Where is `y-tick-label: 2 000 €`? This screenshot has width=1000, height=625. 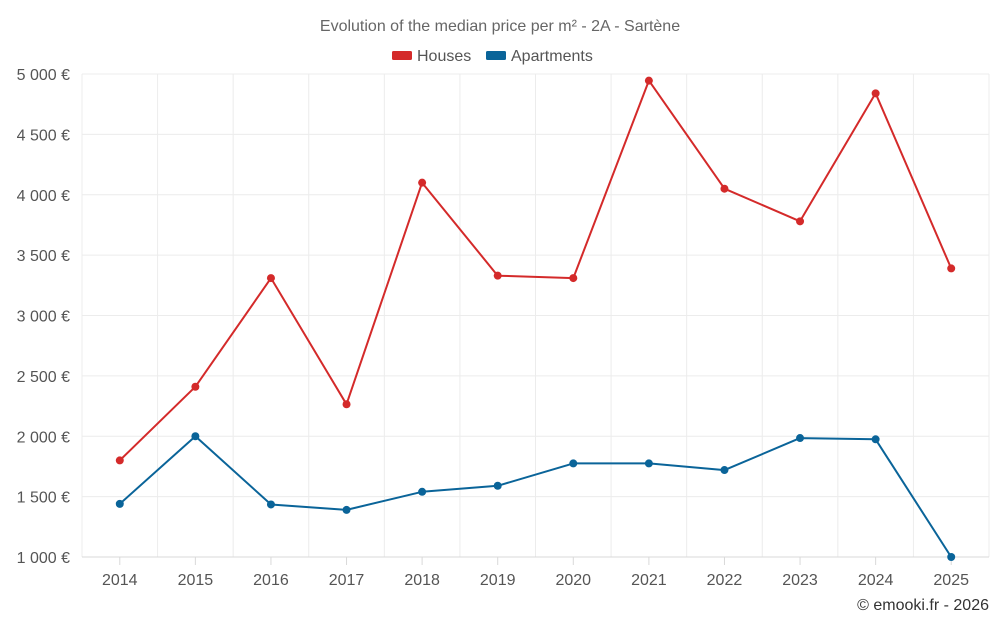
y-tick-label: 2 000 € is located at coordinates (43, 437).